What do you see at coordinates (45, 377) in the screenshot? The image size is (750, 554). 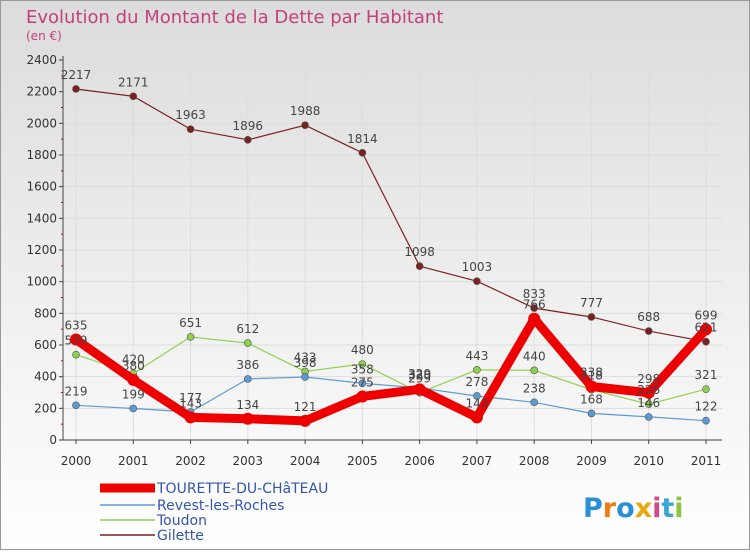 I see `y-tick-label: 400` at bounding box center [45, 377].